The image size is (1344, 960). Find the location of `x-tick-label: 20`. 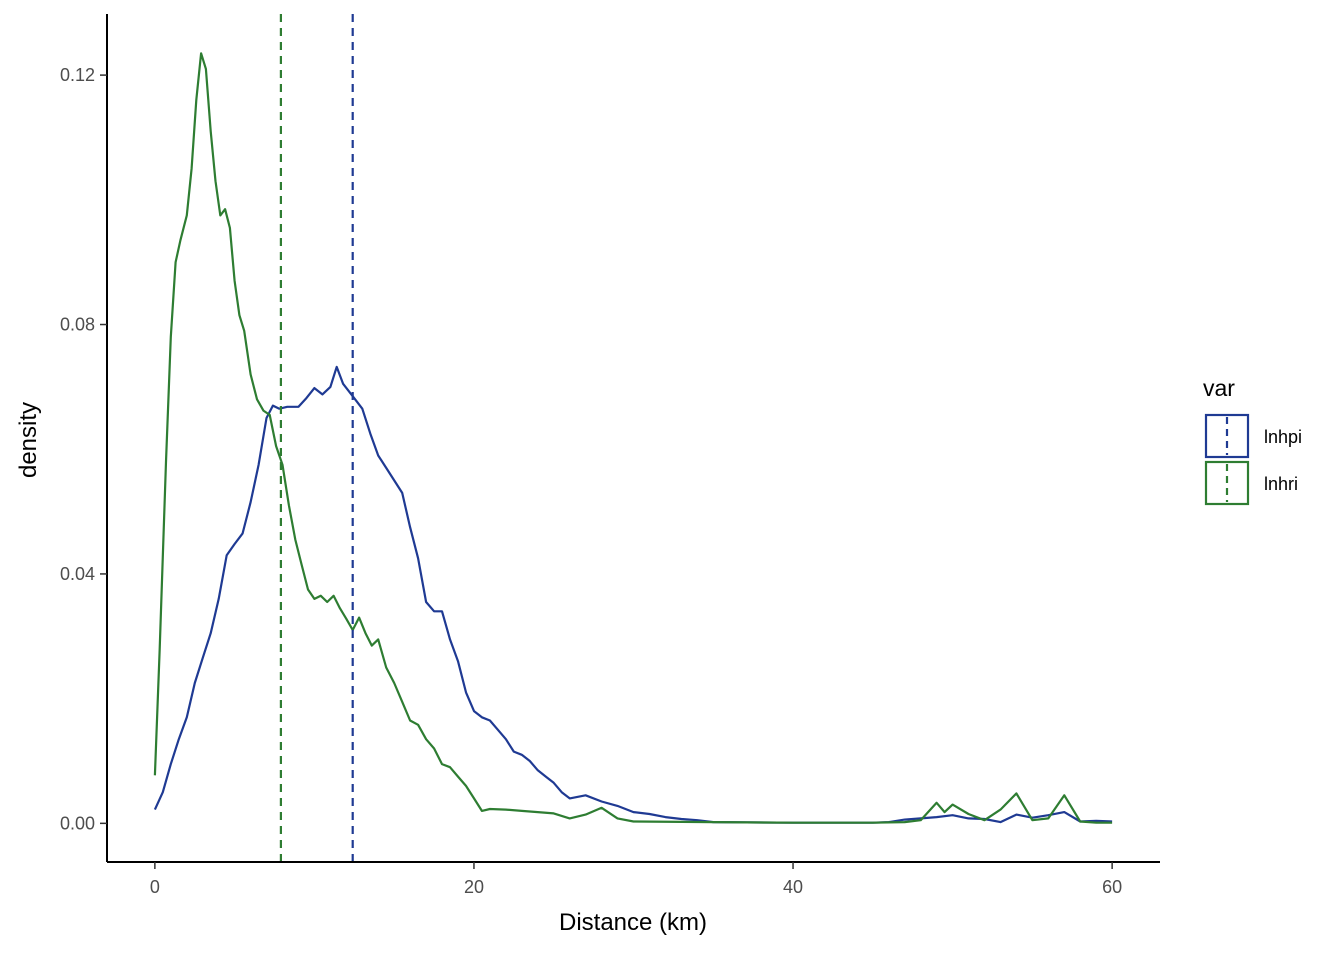

x-tick-label: 20 is located at coordinates (474, 887).